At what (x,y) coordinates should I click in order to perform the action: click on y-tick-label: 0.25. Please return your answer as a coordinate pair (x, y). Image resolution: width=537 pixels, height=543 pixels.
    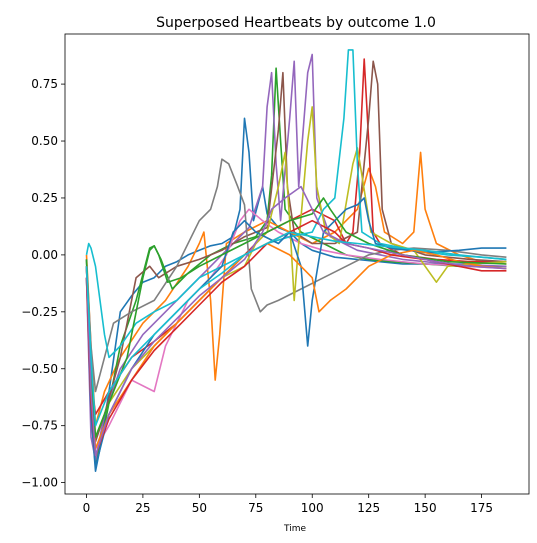
    Looking at the image, I should click on (44, 198).